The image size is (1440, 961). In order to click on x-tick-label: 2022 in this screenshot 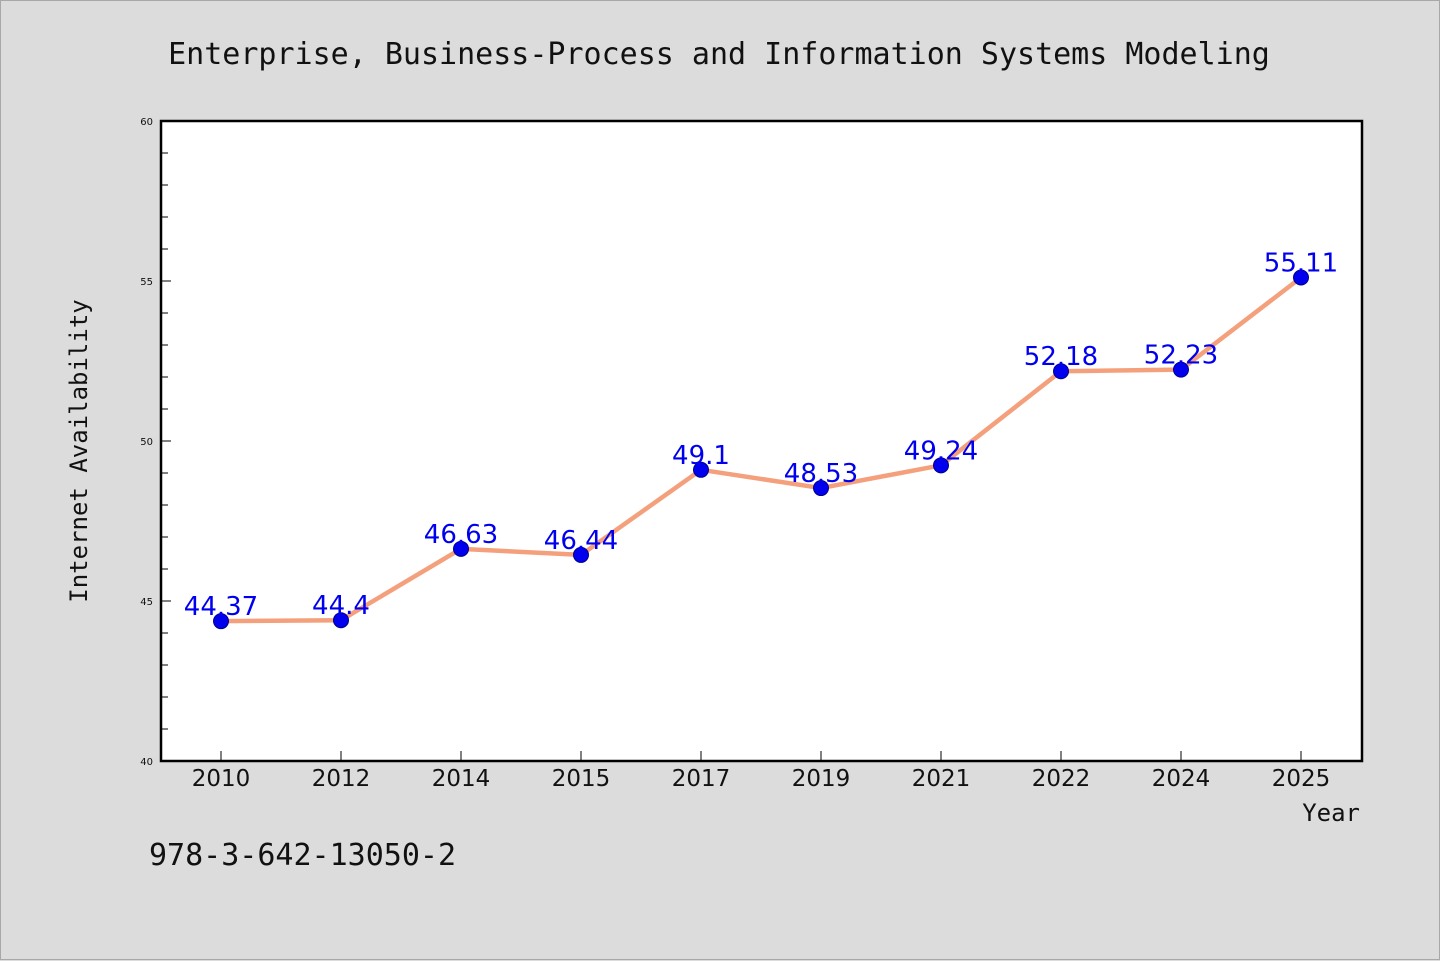, I will do `click(1061, 779)`.